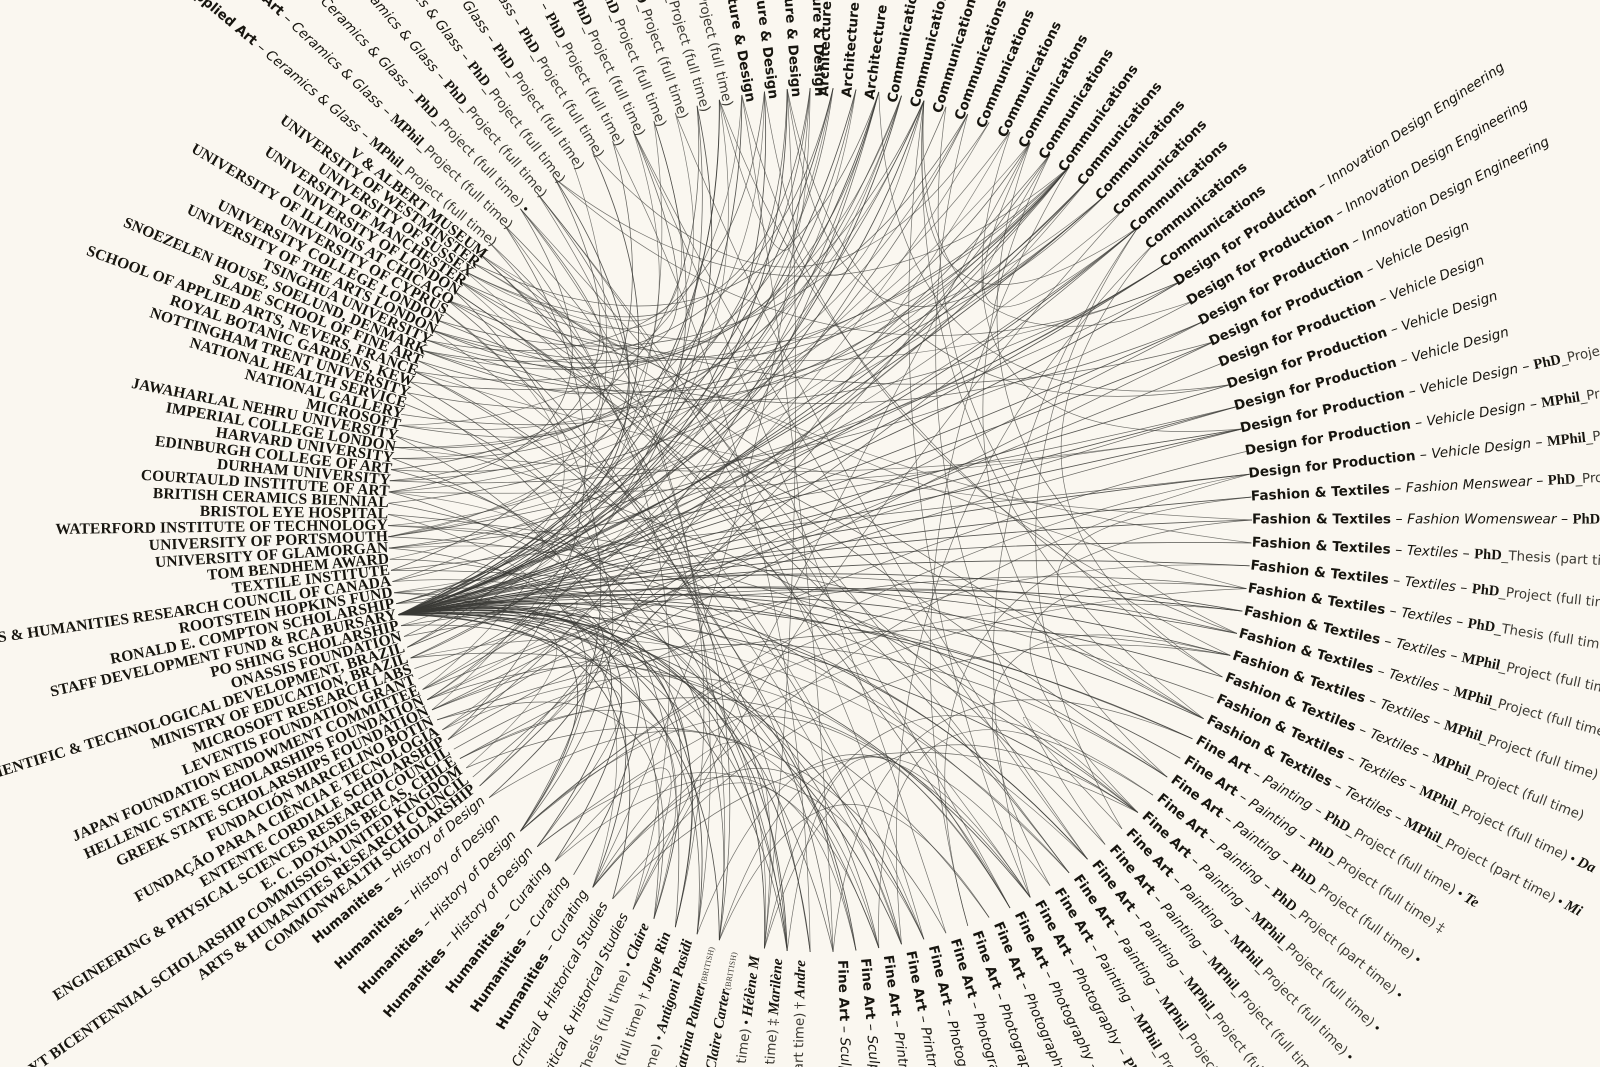 The width and height of the screenshot is (1600, 1067). What do you see at coordinates (1469, 379) in the screenshot?
I see `programme-course: Vehicle Design` at bounding box center [1469, 379].